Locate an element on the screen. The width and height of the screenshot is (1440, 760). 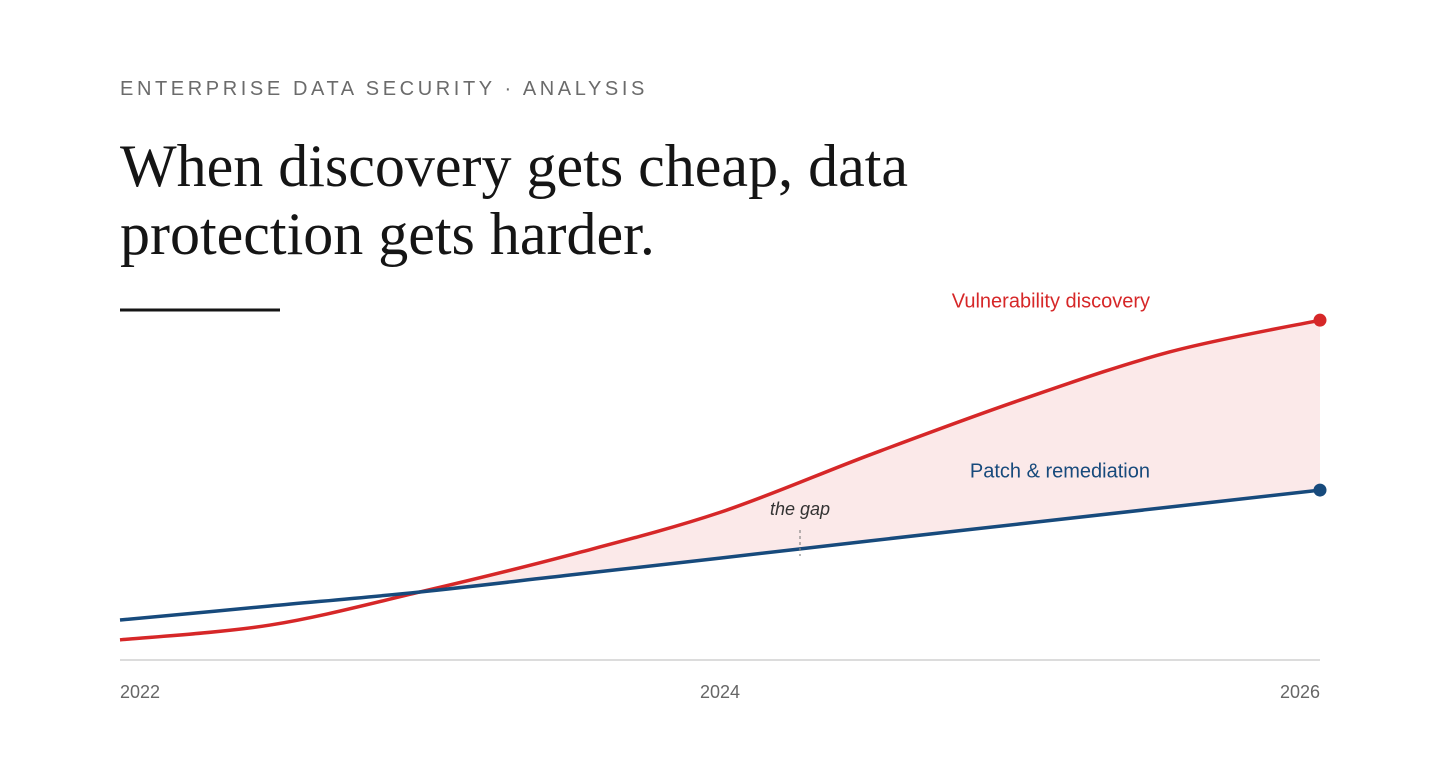
series-line is located at coordinates (720, 555).